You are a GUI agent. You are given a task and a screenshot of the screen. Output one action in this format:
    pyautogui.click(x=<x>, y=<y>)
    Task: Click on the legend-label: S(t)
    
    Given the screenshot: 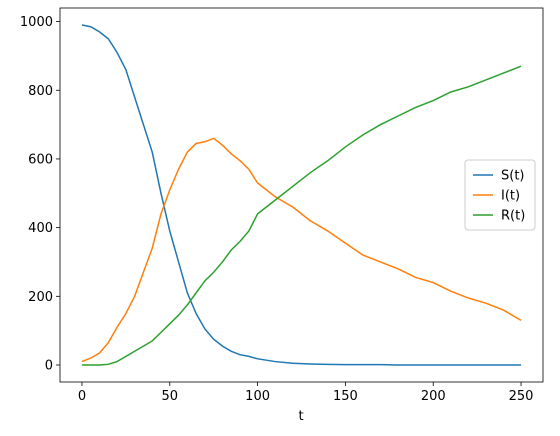 What is the action you would take?
    pyautogui.click(x=513, y=176)
    